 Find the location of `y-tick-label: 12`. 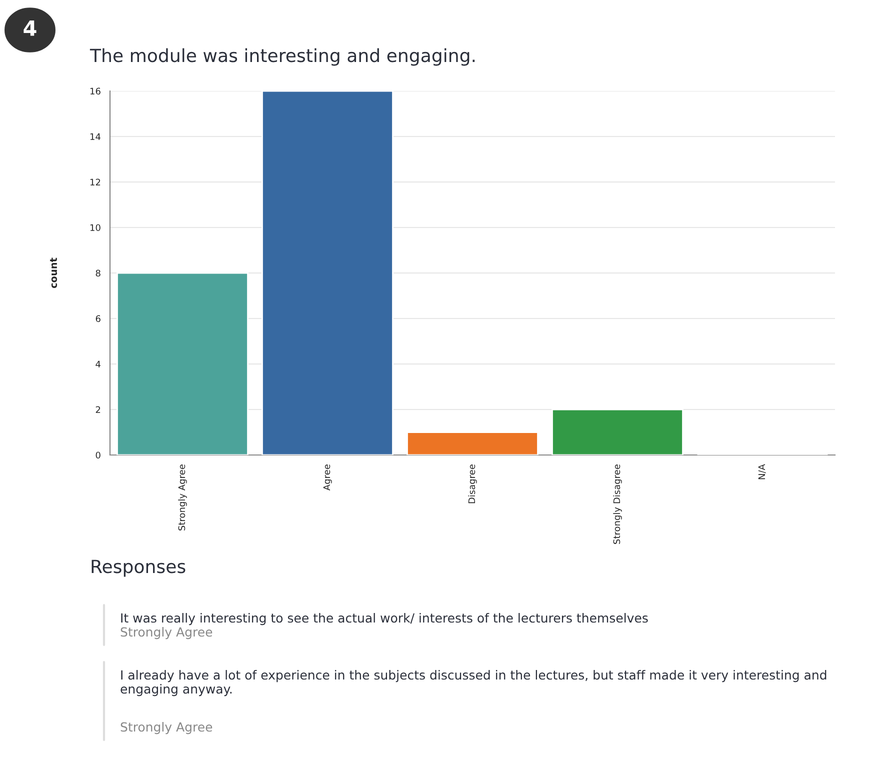

y-tick-label: 12 is located at coordinates (95, 182).